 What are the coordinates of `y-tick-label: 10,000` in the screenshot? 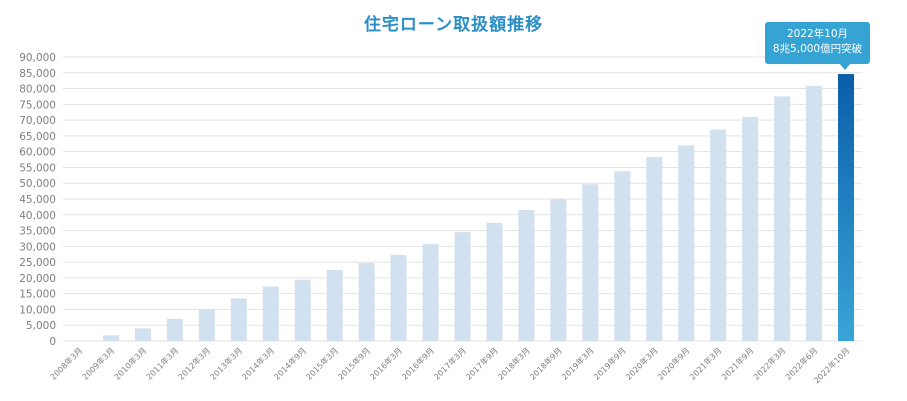 It's located at (37, 310).